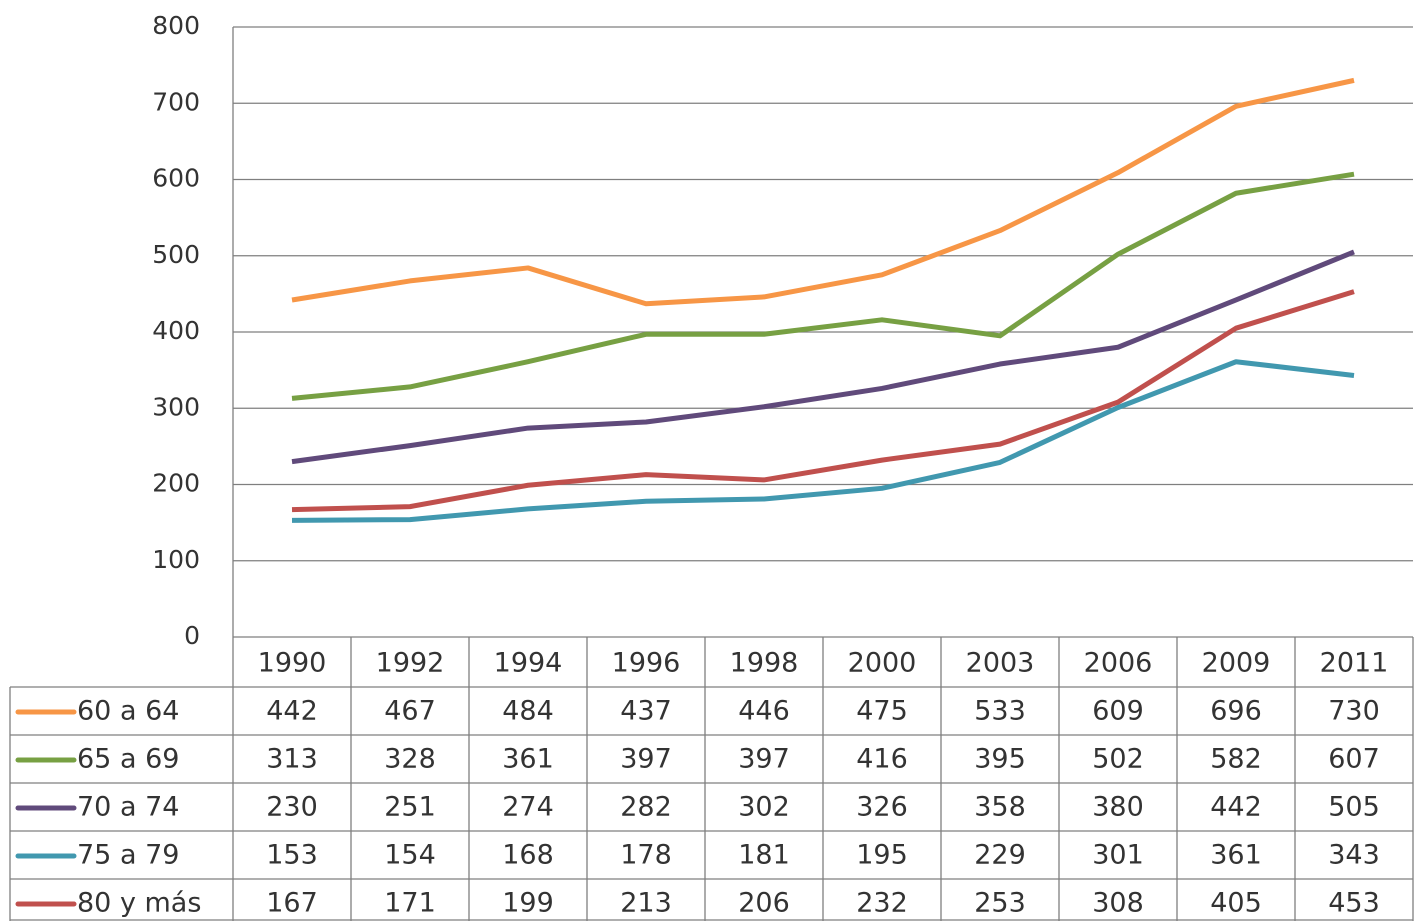 The image size is (1418, 921). Describe the element at coordinates (1118, 759) in the screenshot. I see `table-value: 502` at that location.